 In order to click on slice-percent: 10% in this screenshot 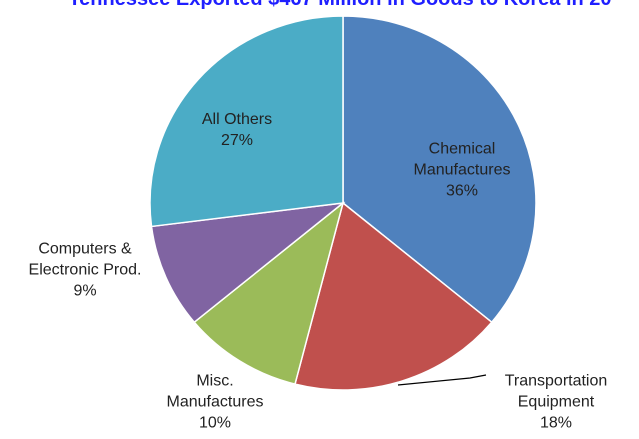, I will do `click(215, 423)`.